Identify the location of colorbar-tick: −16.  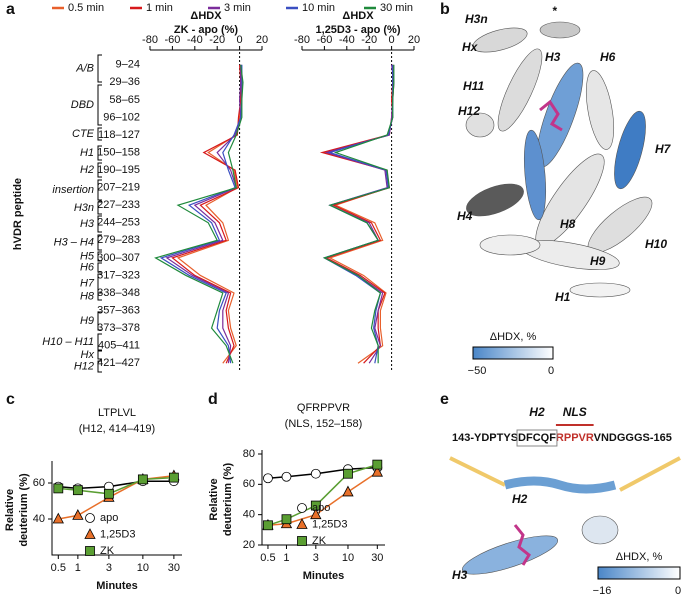
(602, 591).